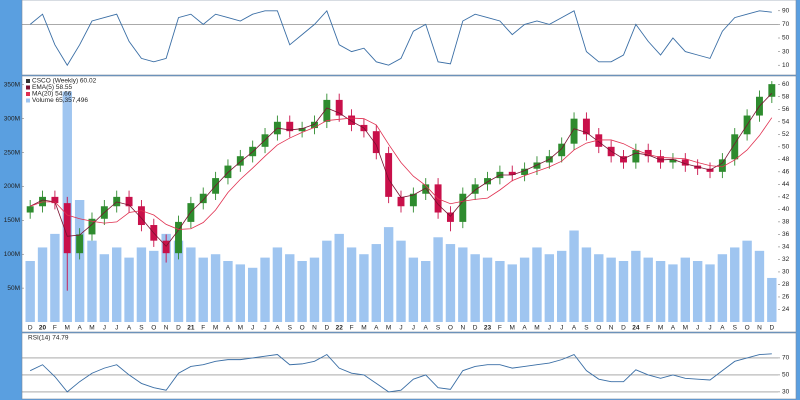 The image size is (800, 400). I want to click on volume-tick-label: 200M, so click(12, 186).